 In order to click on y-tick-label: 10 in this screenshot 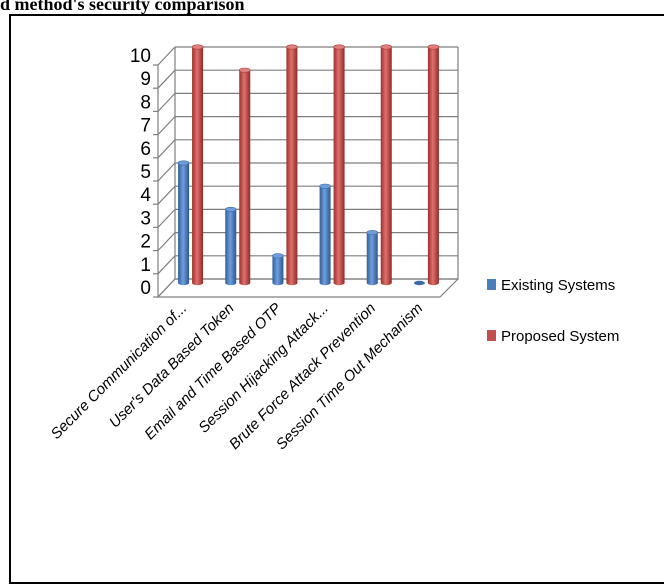, I will do `click(140, 56)`.